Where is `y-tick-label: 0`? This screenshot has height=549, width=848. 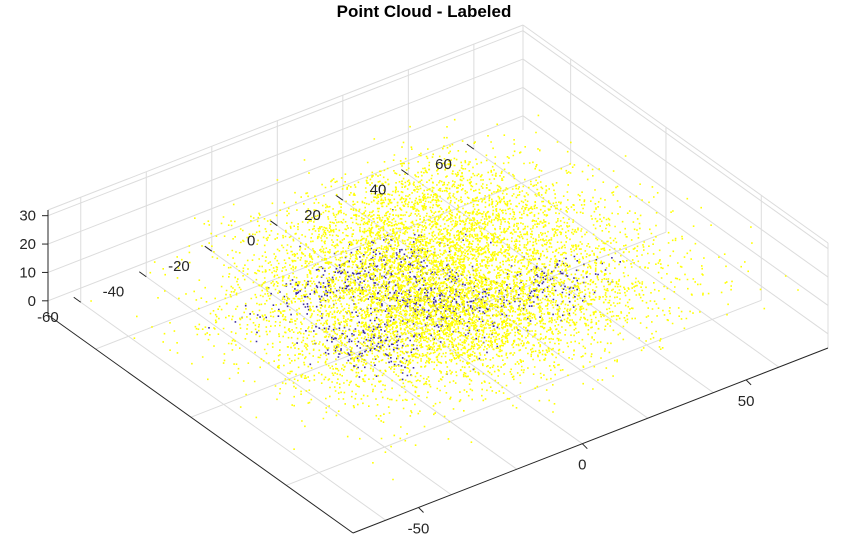
y-tick-label: 0 is located at coordinates (251, 241).